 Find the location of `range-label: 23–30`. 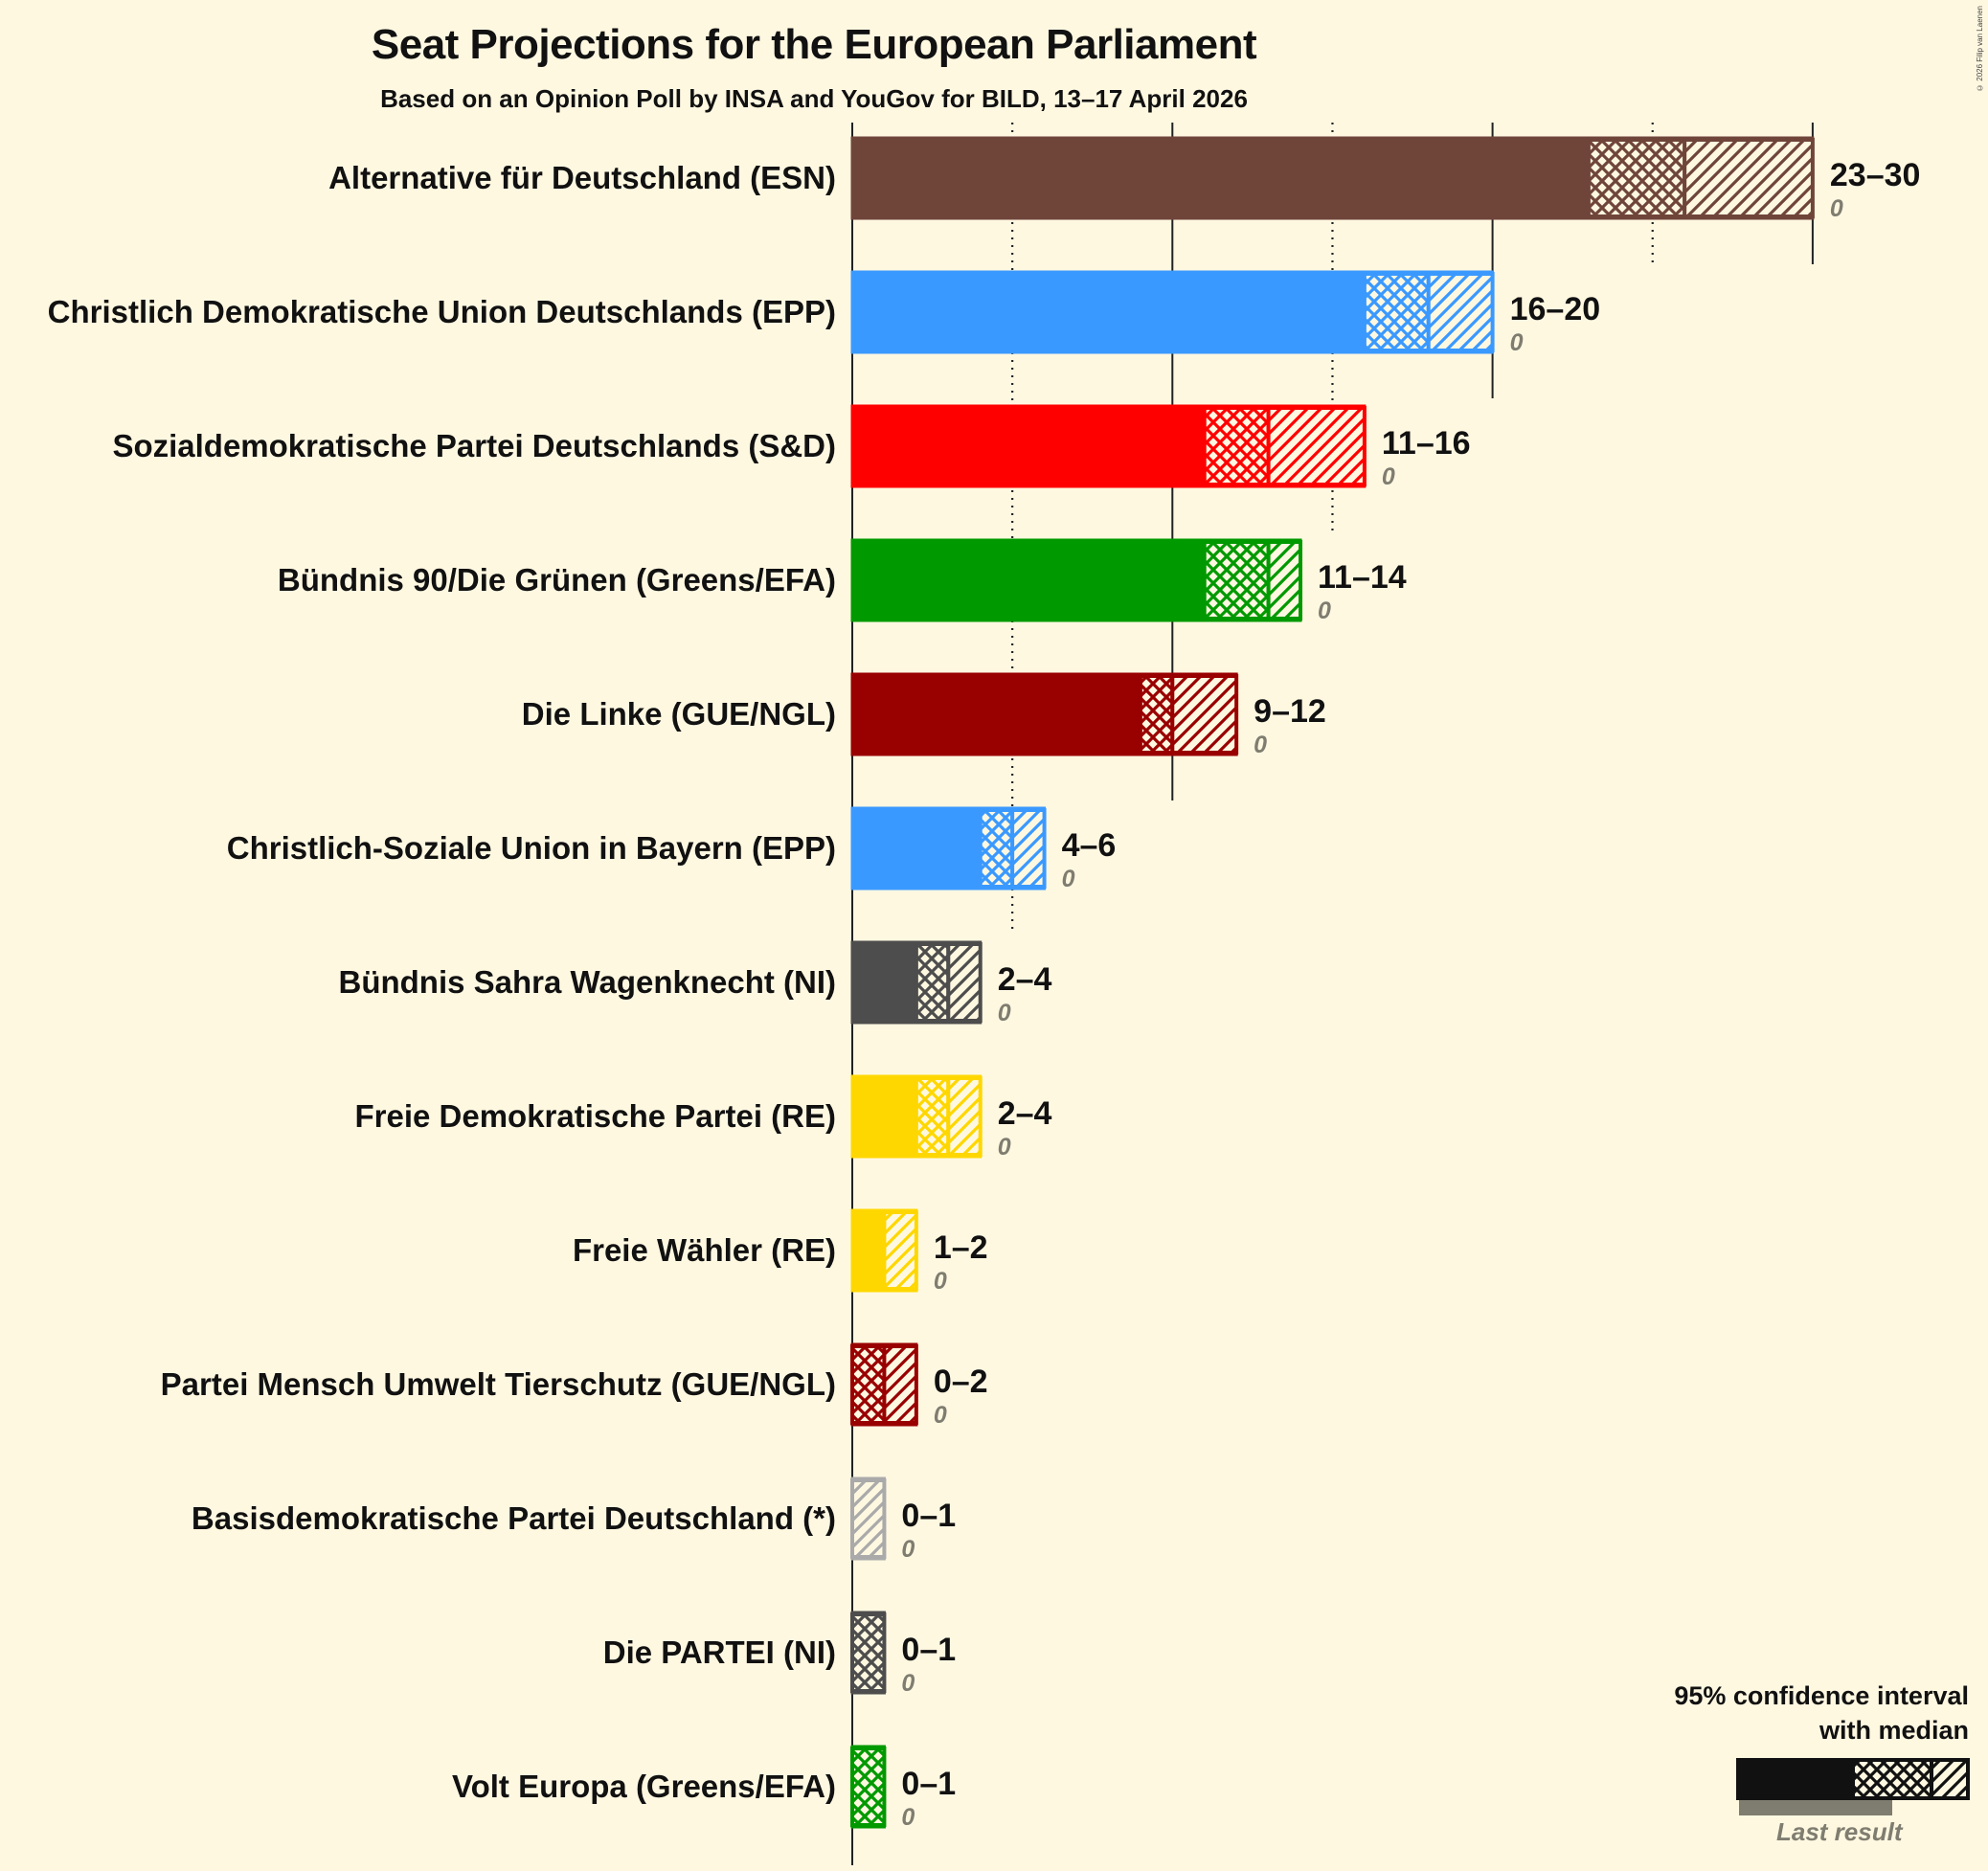

range-label: 23–30 is located at coordinates (1875, 175).